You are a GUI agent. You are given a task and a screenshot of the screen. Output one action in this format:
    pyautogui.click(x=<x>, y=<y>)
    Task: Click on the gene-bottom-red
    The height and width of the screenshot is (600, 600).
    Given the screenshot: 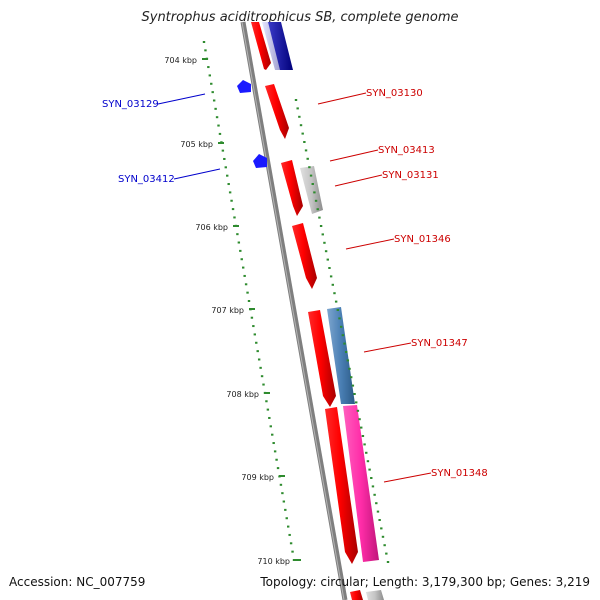 What is the action you would take?
    pyautogui.click(x=356, y=595)
    